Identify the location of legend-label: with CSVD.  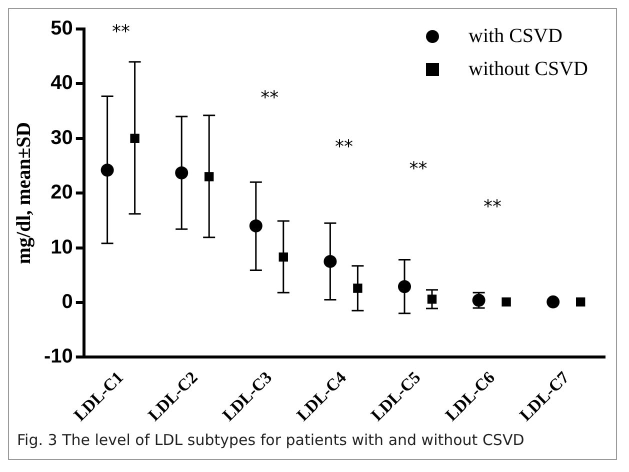
(515, 36).